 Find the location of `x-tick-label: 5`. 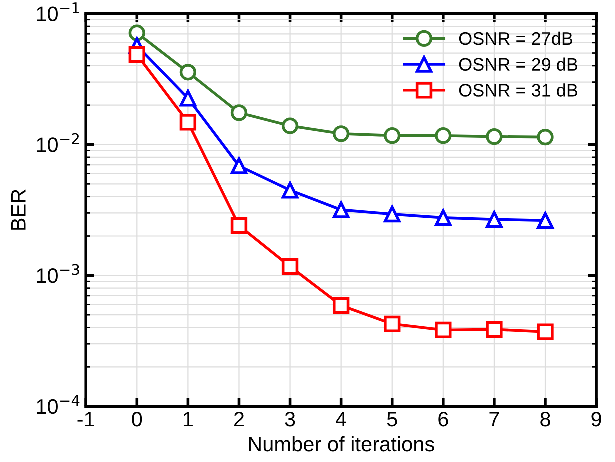

x-tick-label: 5 is located at coordinates (392, 419).